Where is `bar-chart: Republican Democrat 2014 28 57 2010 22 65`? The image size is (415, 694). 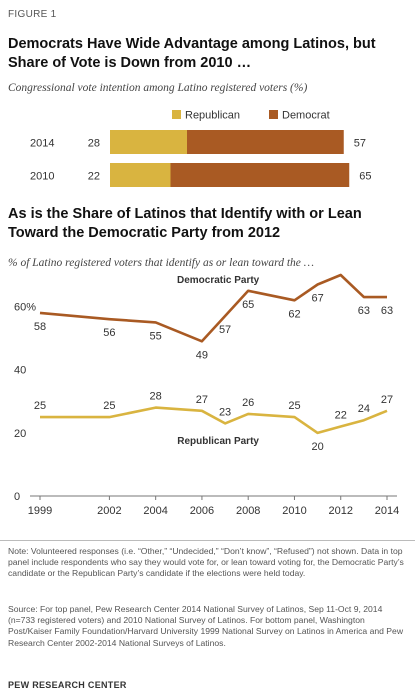 bar-chart: Republican Democrat 2014 28 57 2010 22 65 is located at coordinates (201, 148).